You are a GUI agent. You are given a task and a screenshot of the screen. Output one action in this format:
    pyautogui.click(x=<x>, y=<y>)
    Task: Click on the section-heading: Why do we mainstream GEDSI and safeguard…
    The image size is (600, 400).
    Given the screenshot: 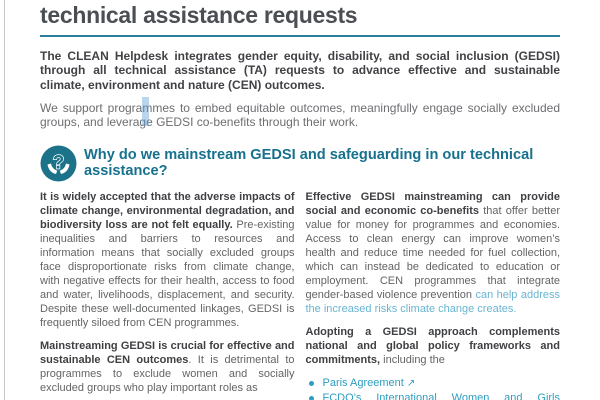 What is the action you would take?
    pyautogui.click(x=309, y=163)
    